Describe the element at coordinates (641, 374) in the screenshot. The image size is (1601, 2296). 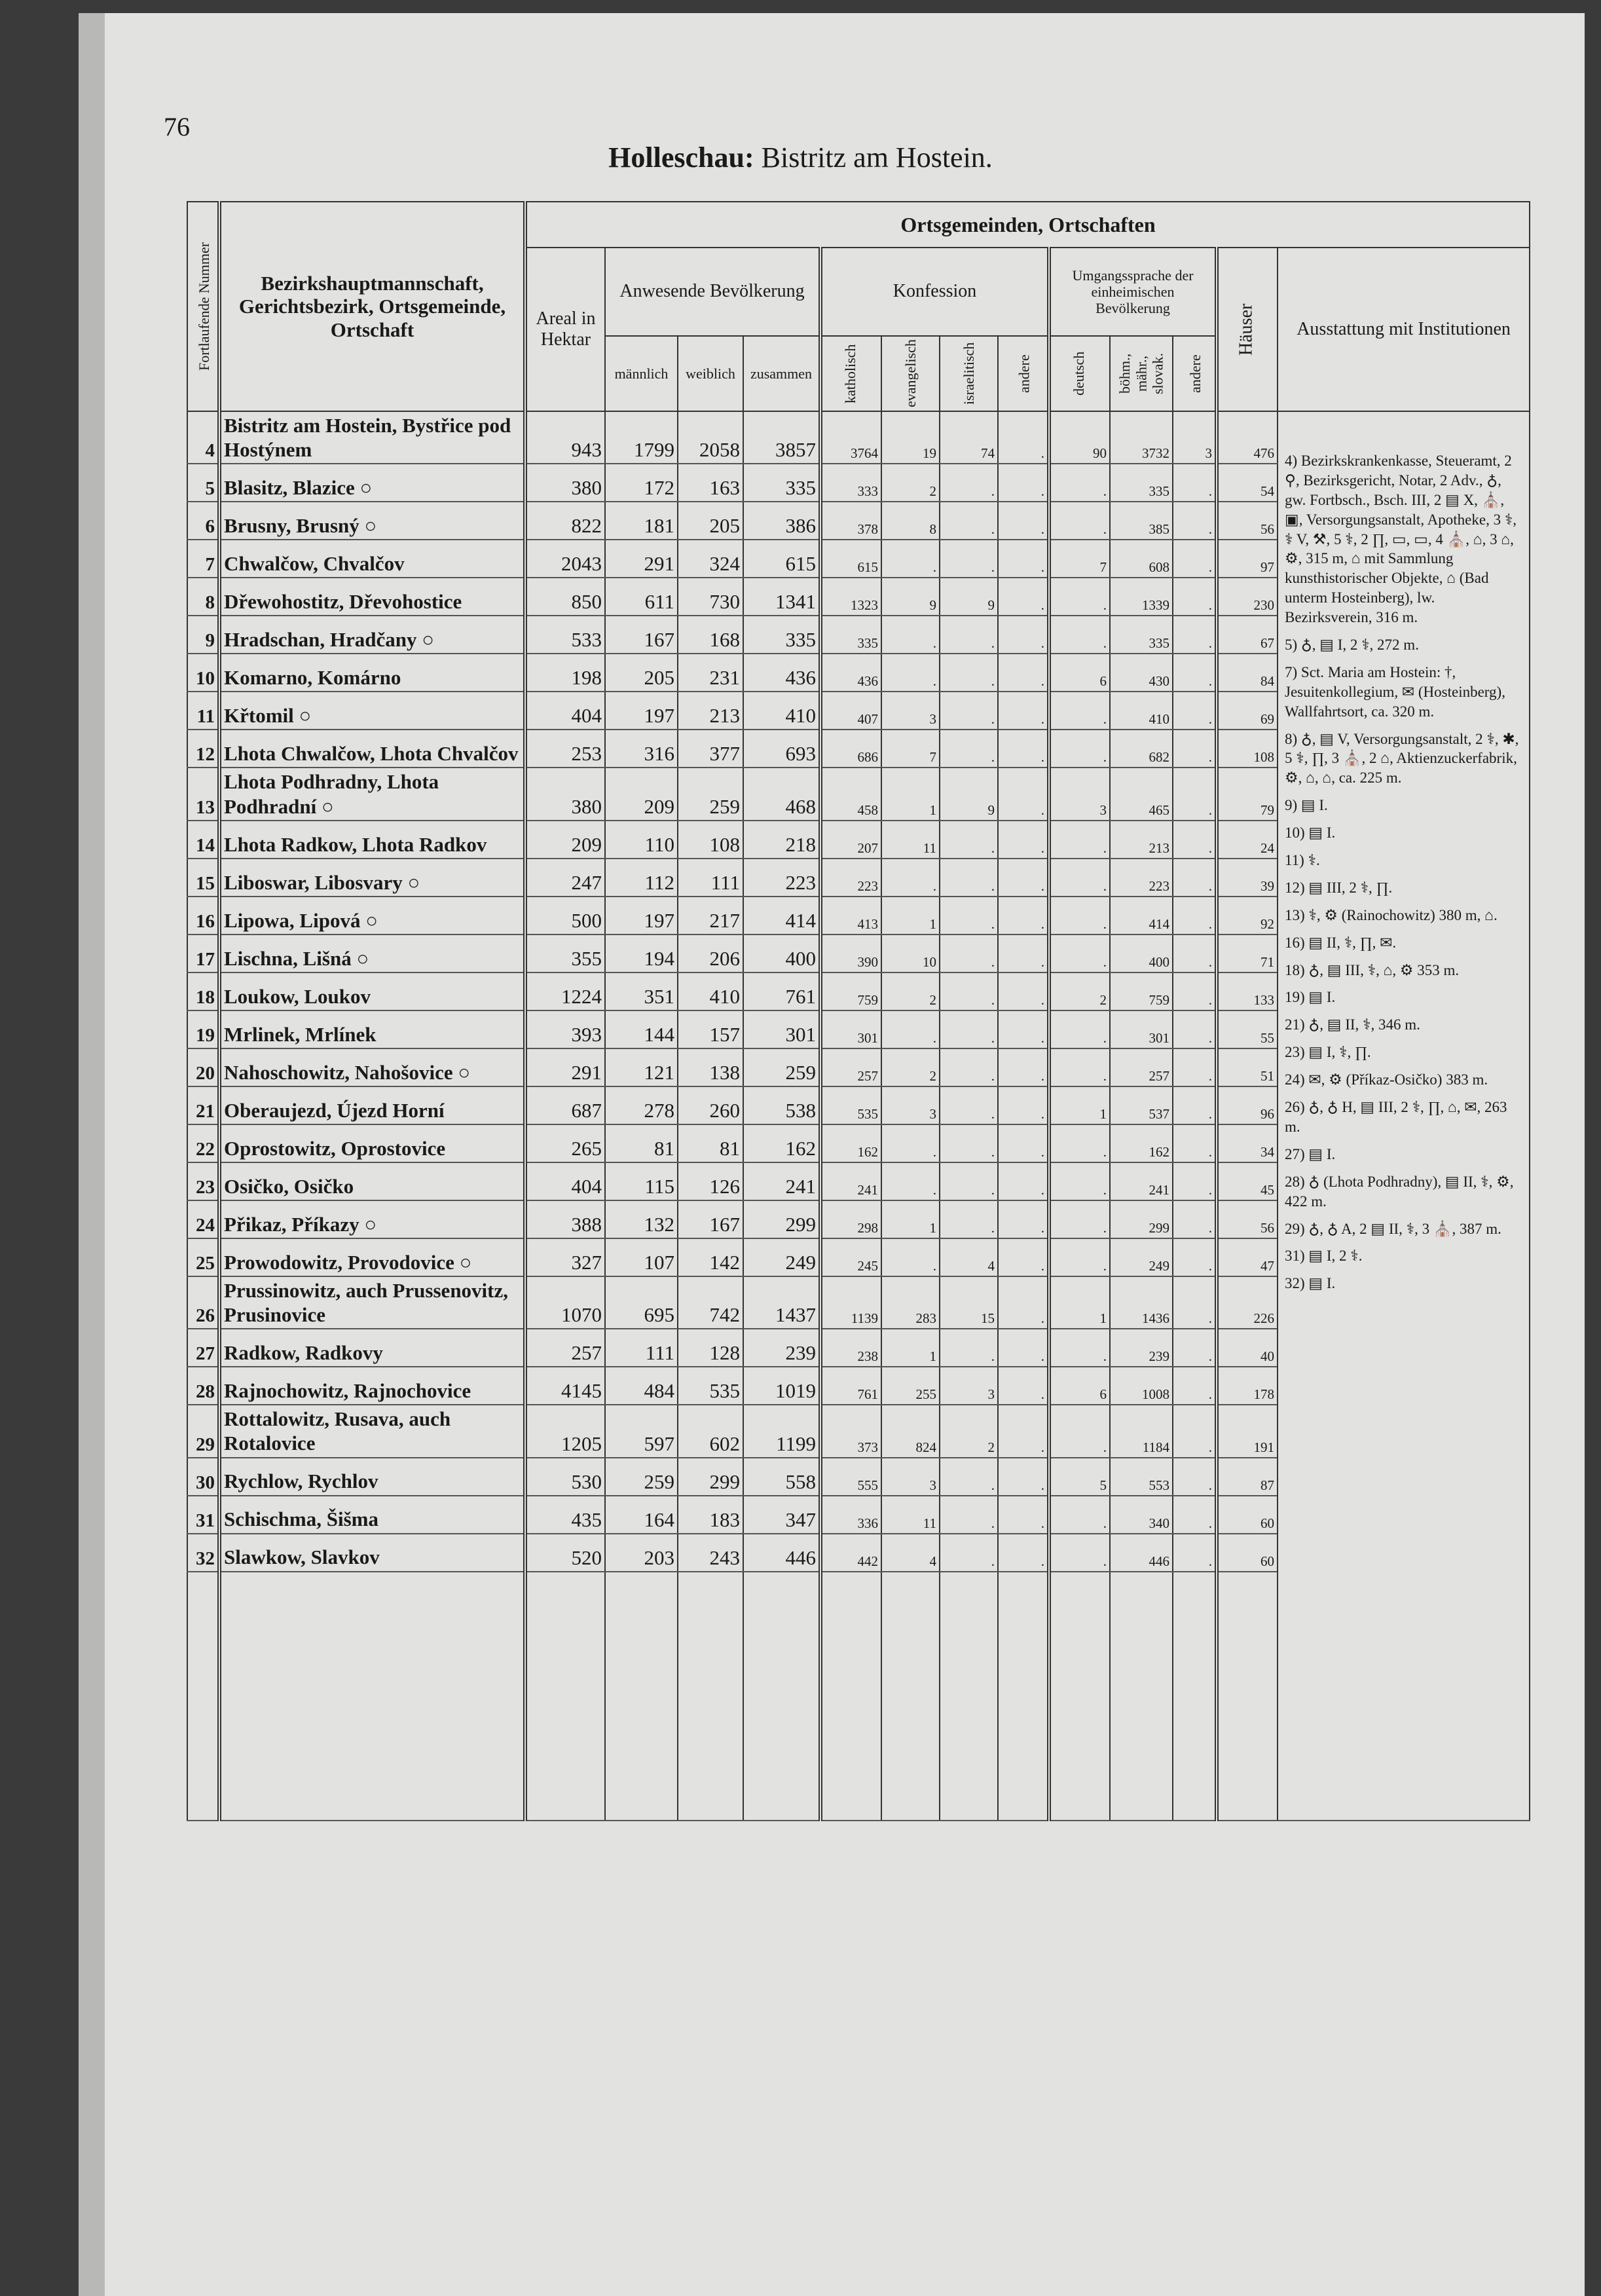
I see `header-male: männlich` at that location.